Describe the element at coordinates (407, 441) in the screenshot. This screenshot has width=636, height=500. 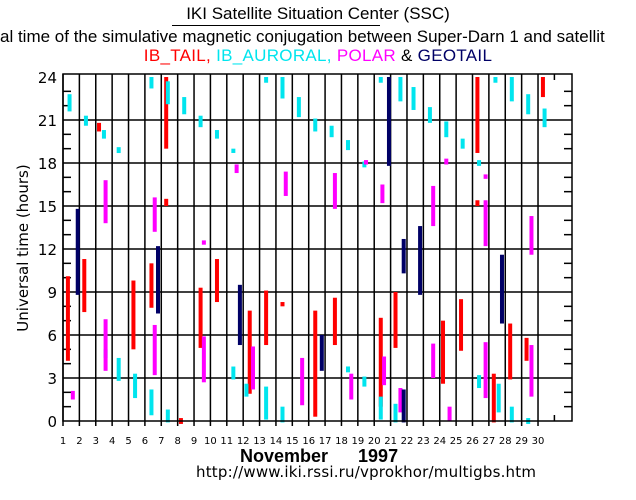
I see `x-tick-label: 22` at that location.